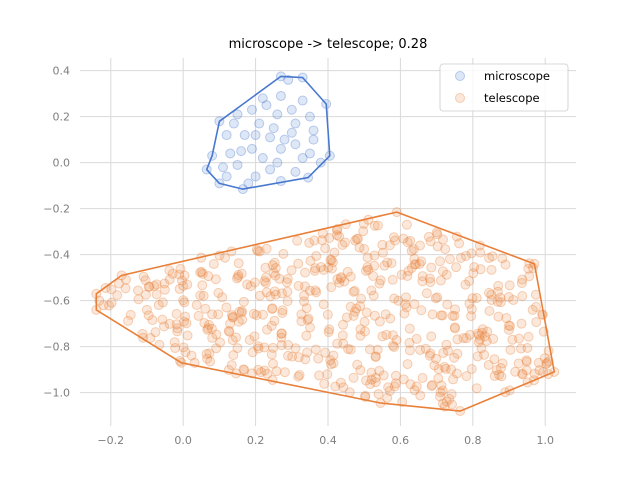  What do you see at coordinates (504, 87) in the screenshot?
I see `legend-box` at bounding box center [504, 87].